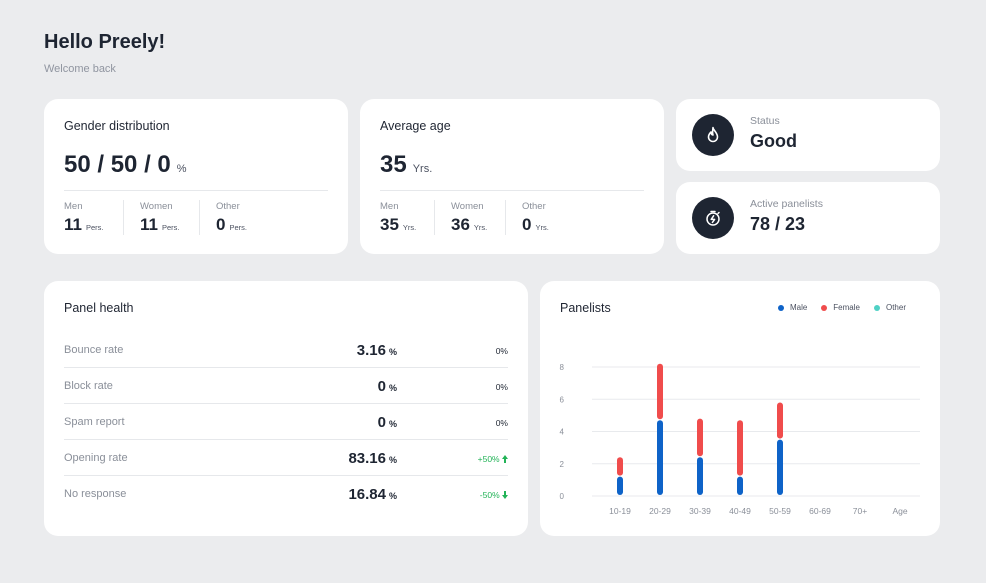  I want to click on metric-change-value: -50%, so click(489, 495).